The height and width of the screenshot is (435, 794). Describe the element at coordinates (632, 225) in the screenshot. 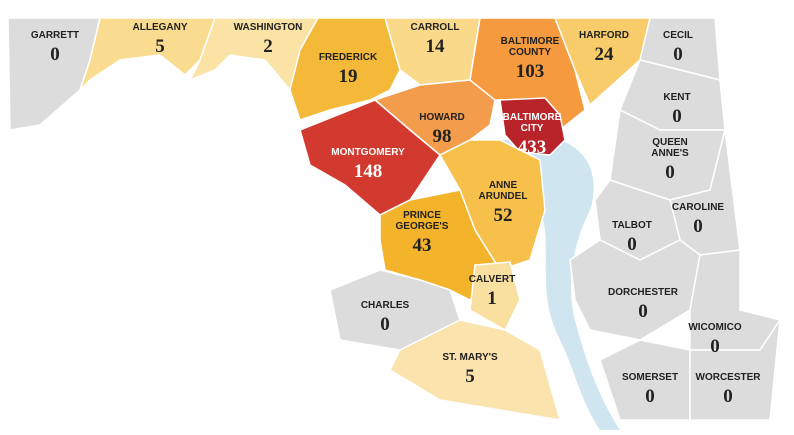

I see `county-name: TALBOT` at that location.